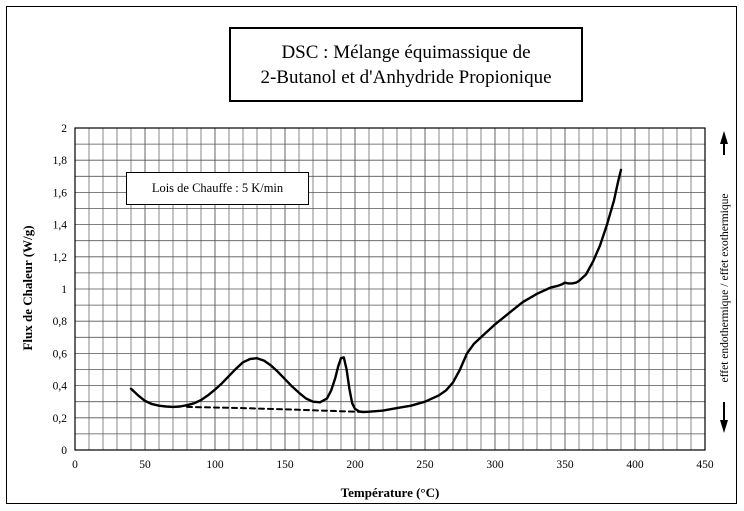  What do you see at coordinates (60, 387) in the screenshot?
I see `y-tick-label: 0,4` at bounding box center [60, 387].